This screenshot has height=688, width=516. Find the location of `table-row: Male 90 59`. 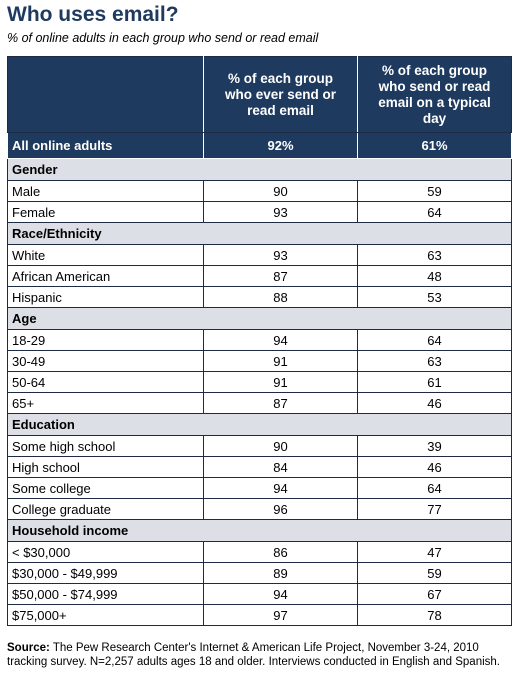

table-row: Male 90 59 is located at coordinates (259, 191).